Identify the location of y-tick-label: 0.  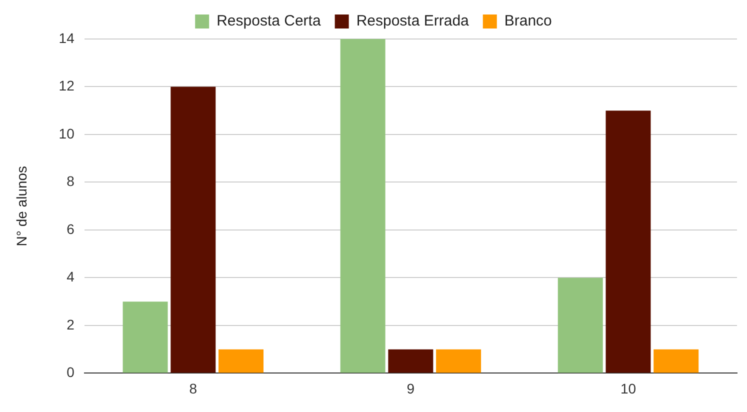
(70, 372).